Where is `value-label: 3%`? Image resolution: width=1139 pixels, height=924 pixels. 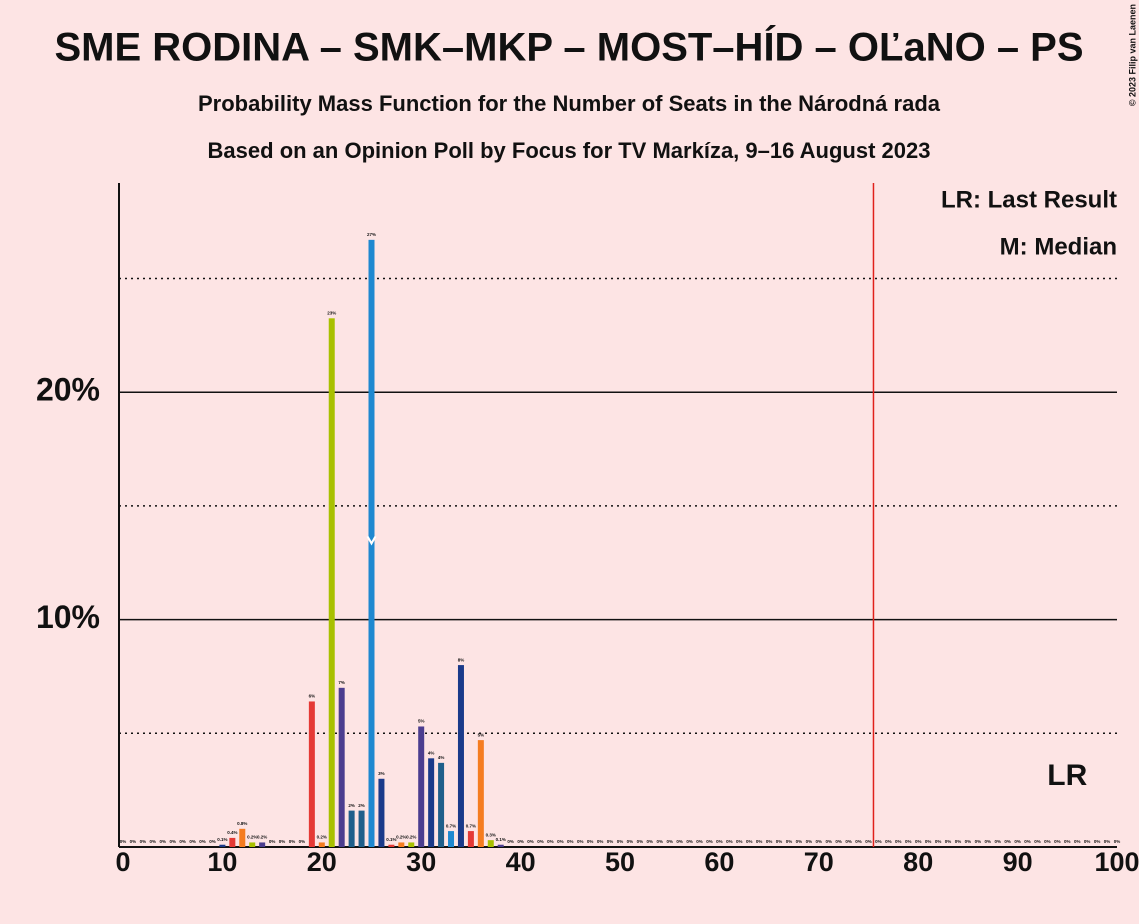 value-label: 3% is located at coordinates (381, 773).